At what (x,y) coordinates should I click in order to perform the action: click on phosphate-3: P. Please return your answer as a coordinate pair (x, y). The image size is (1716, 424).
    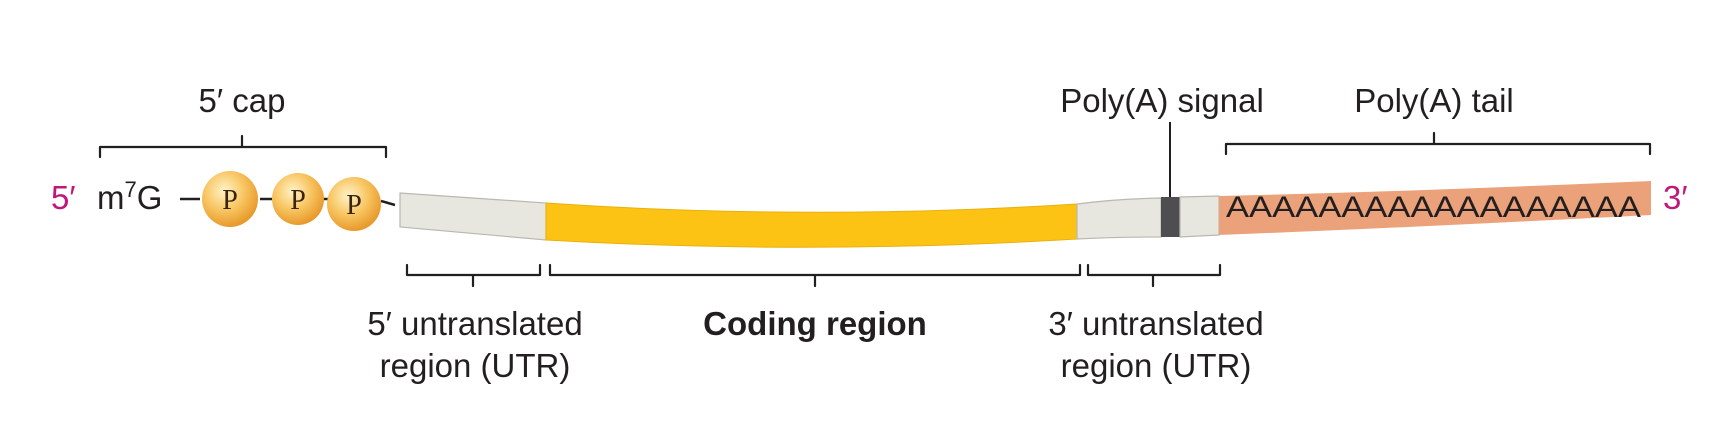
    Looking at the image, I should click on (354, 204).